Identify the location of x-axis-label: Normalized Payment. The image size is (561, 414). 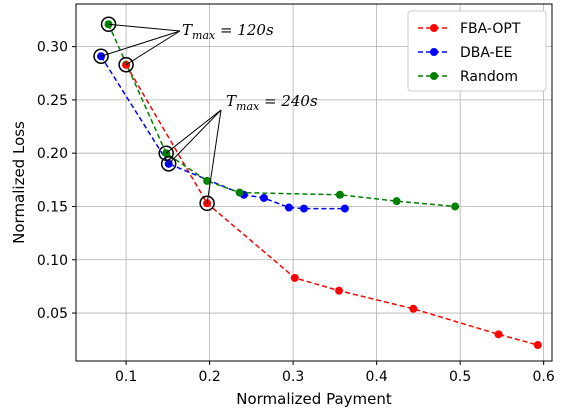
(314, 399).